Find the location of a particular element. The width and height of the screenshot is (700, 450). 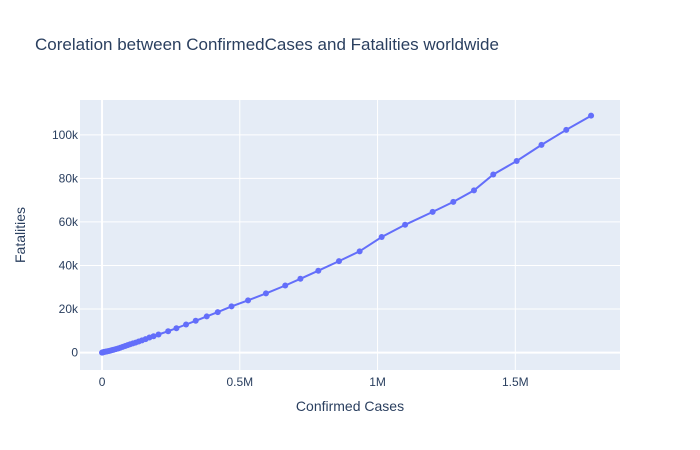

x-tick-label: 0.5M is located at coordinates (239, 382).